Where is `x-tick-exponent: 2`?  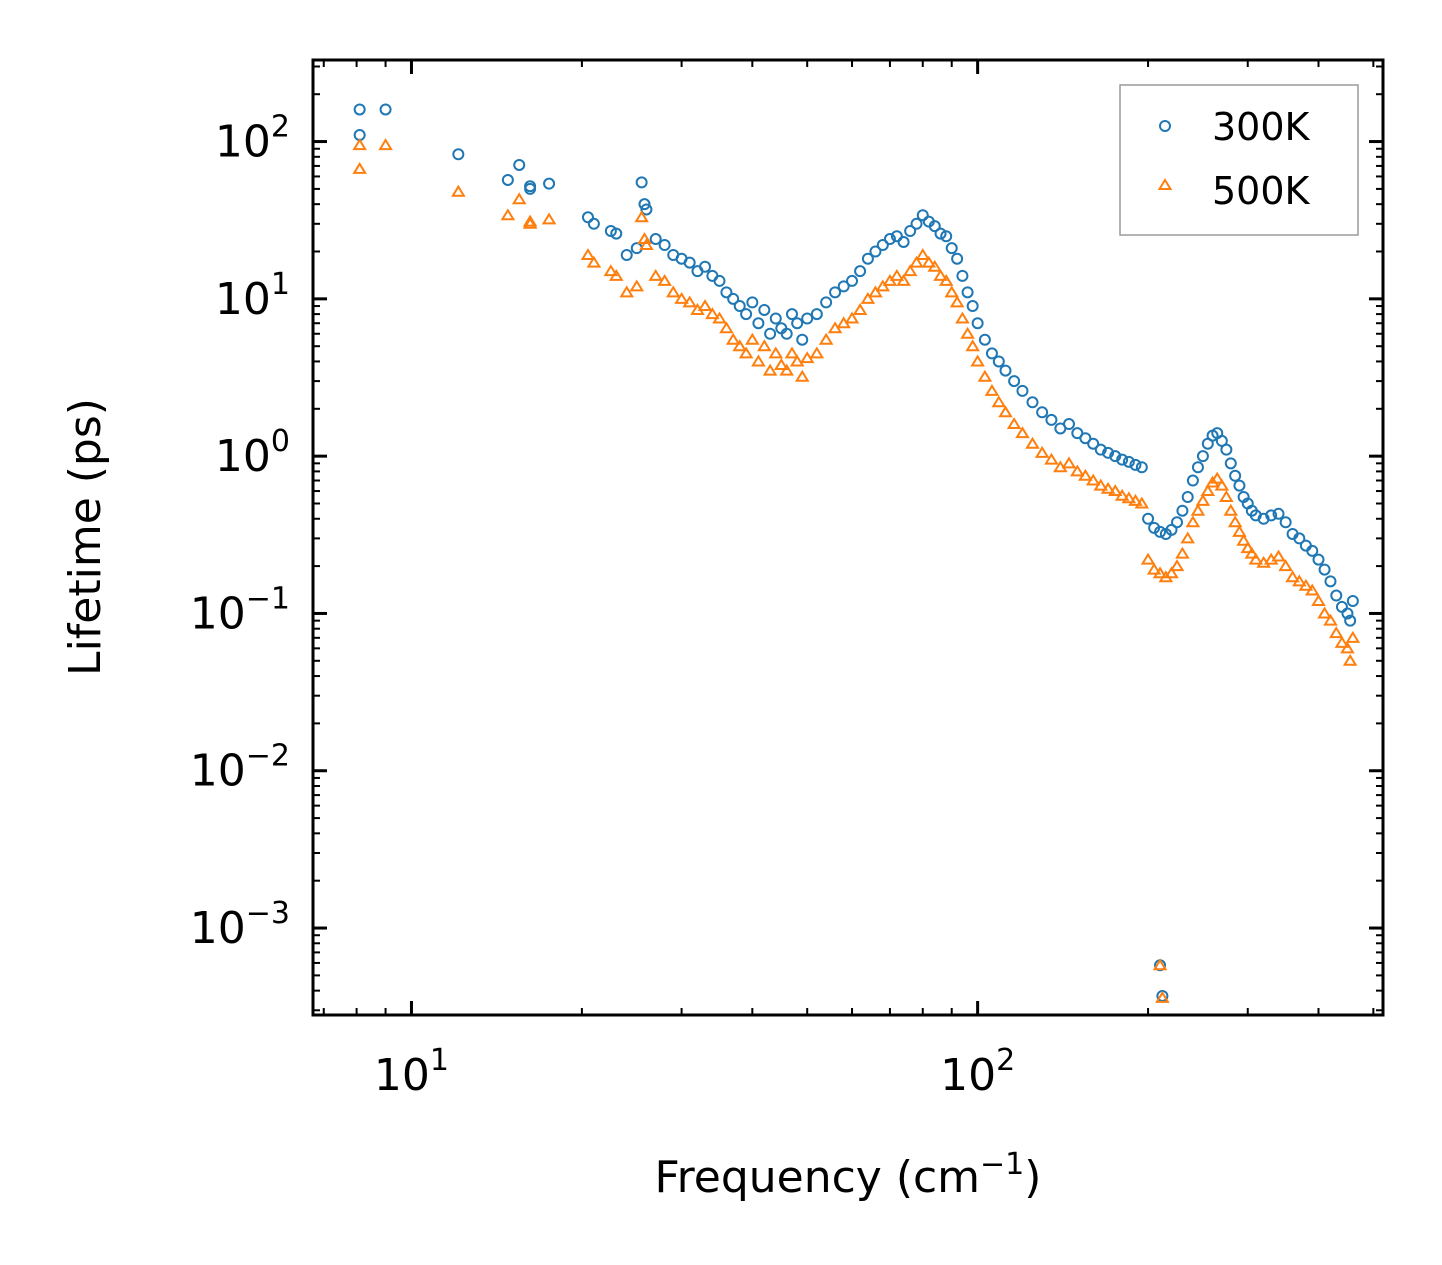
x-tick-exponent: 2 is located at coordinates (1005, 1060).